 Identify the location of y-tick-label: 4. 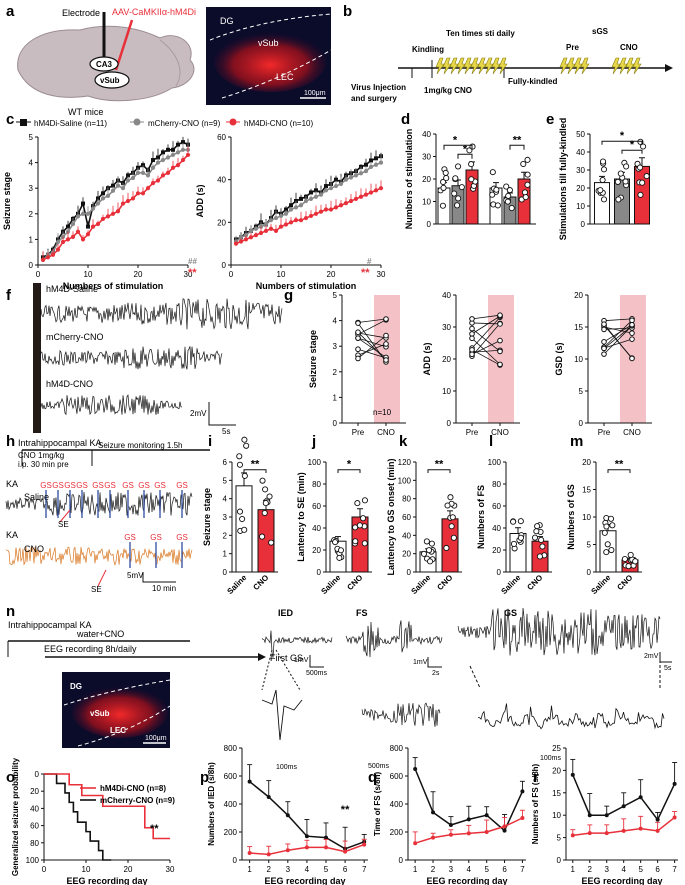
(335, 321).